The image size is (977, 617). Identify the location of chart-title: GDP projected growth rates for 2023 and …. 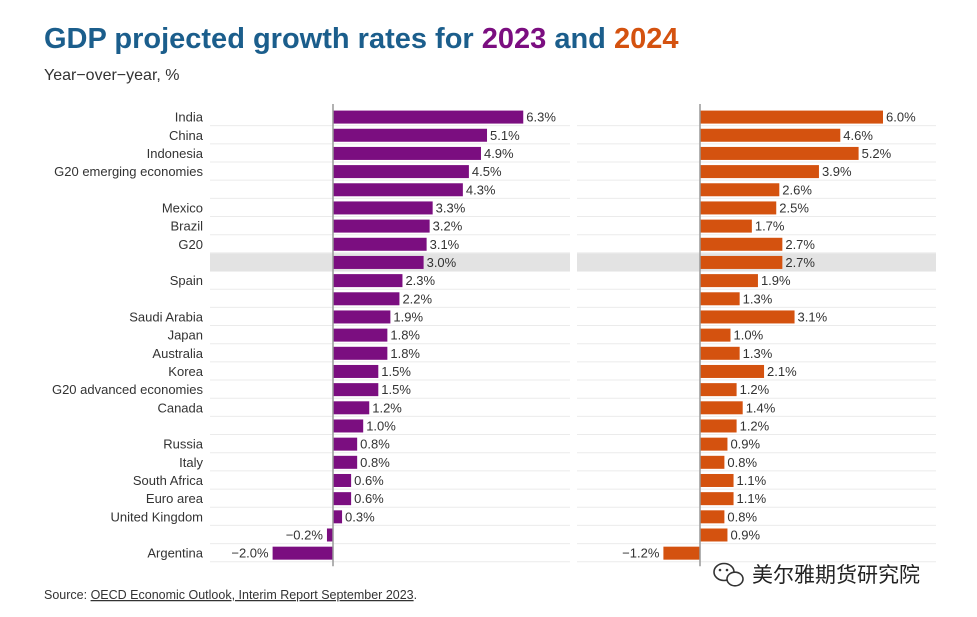
(361, 39).